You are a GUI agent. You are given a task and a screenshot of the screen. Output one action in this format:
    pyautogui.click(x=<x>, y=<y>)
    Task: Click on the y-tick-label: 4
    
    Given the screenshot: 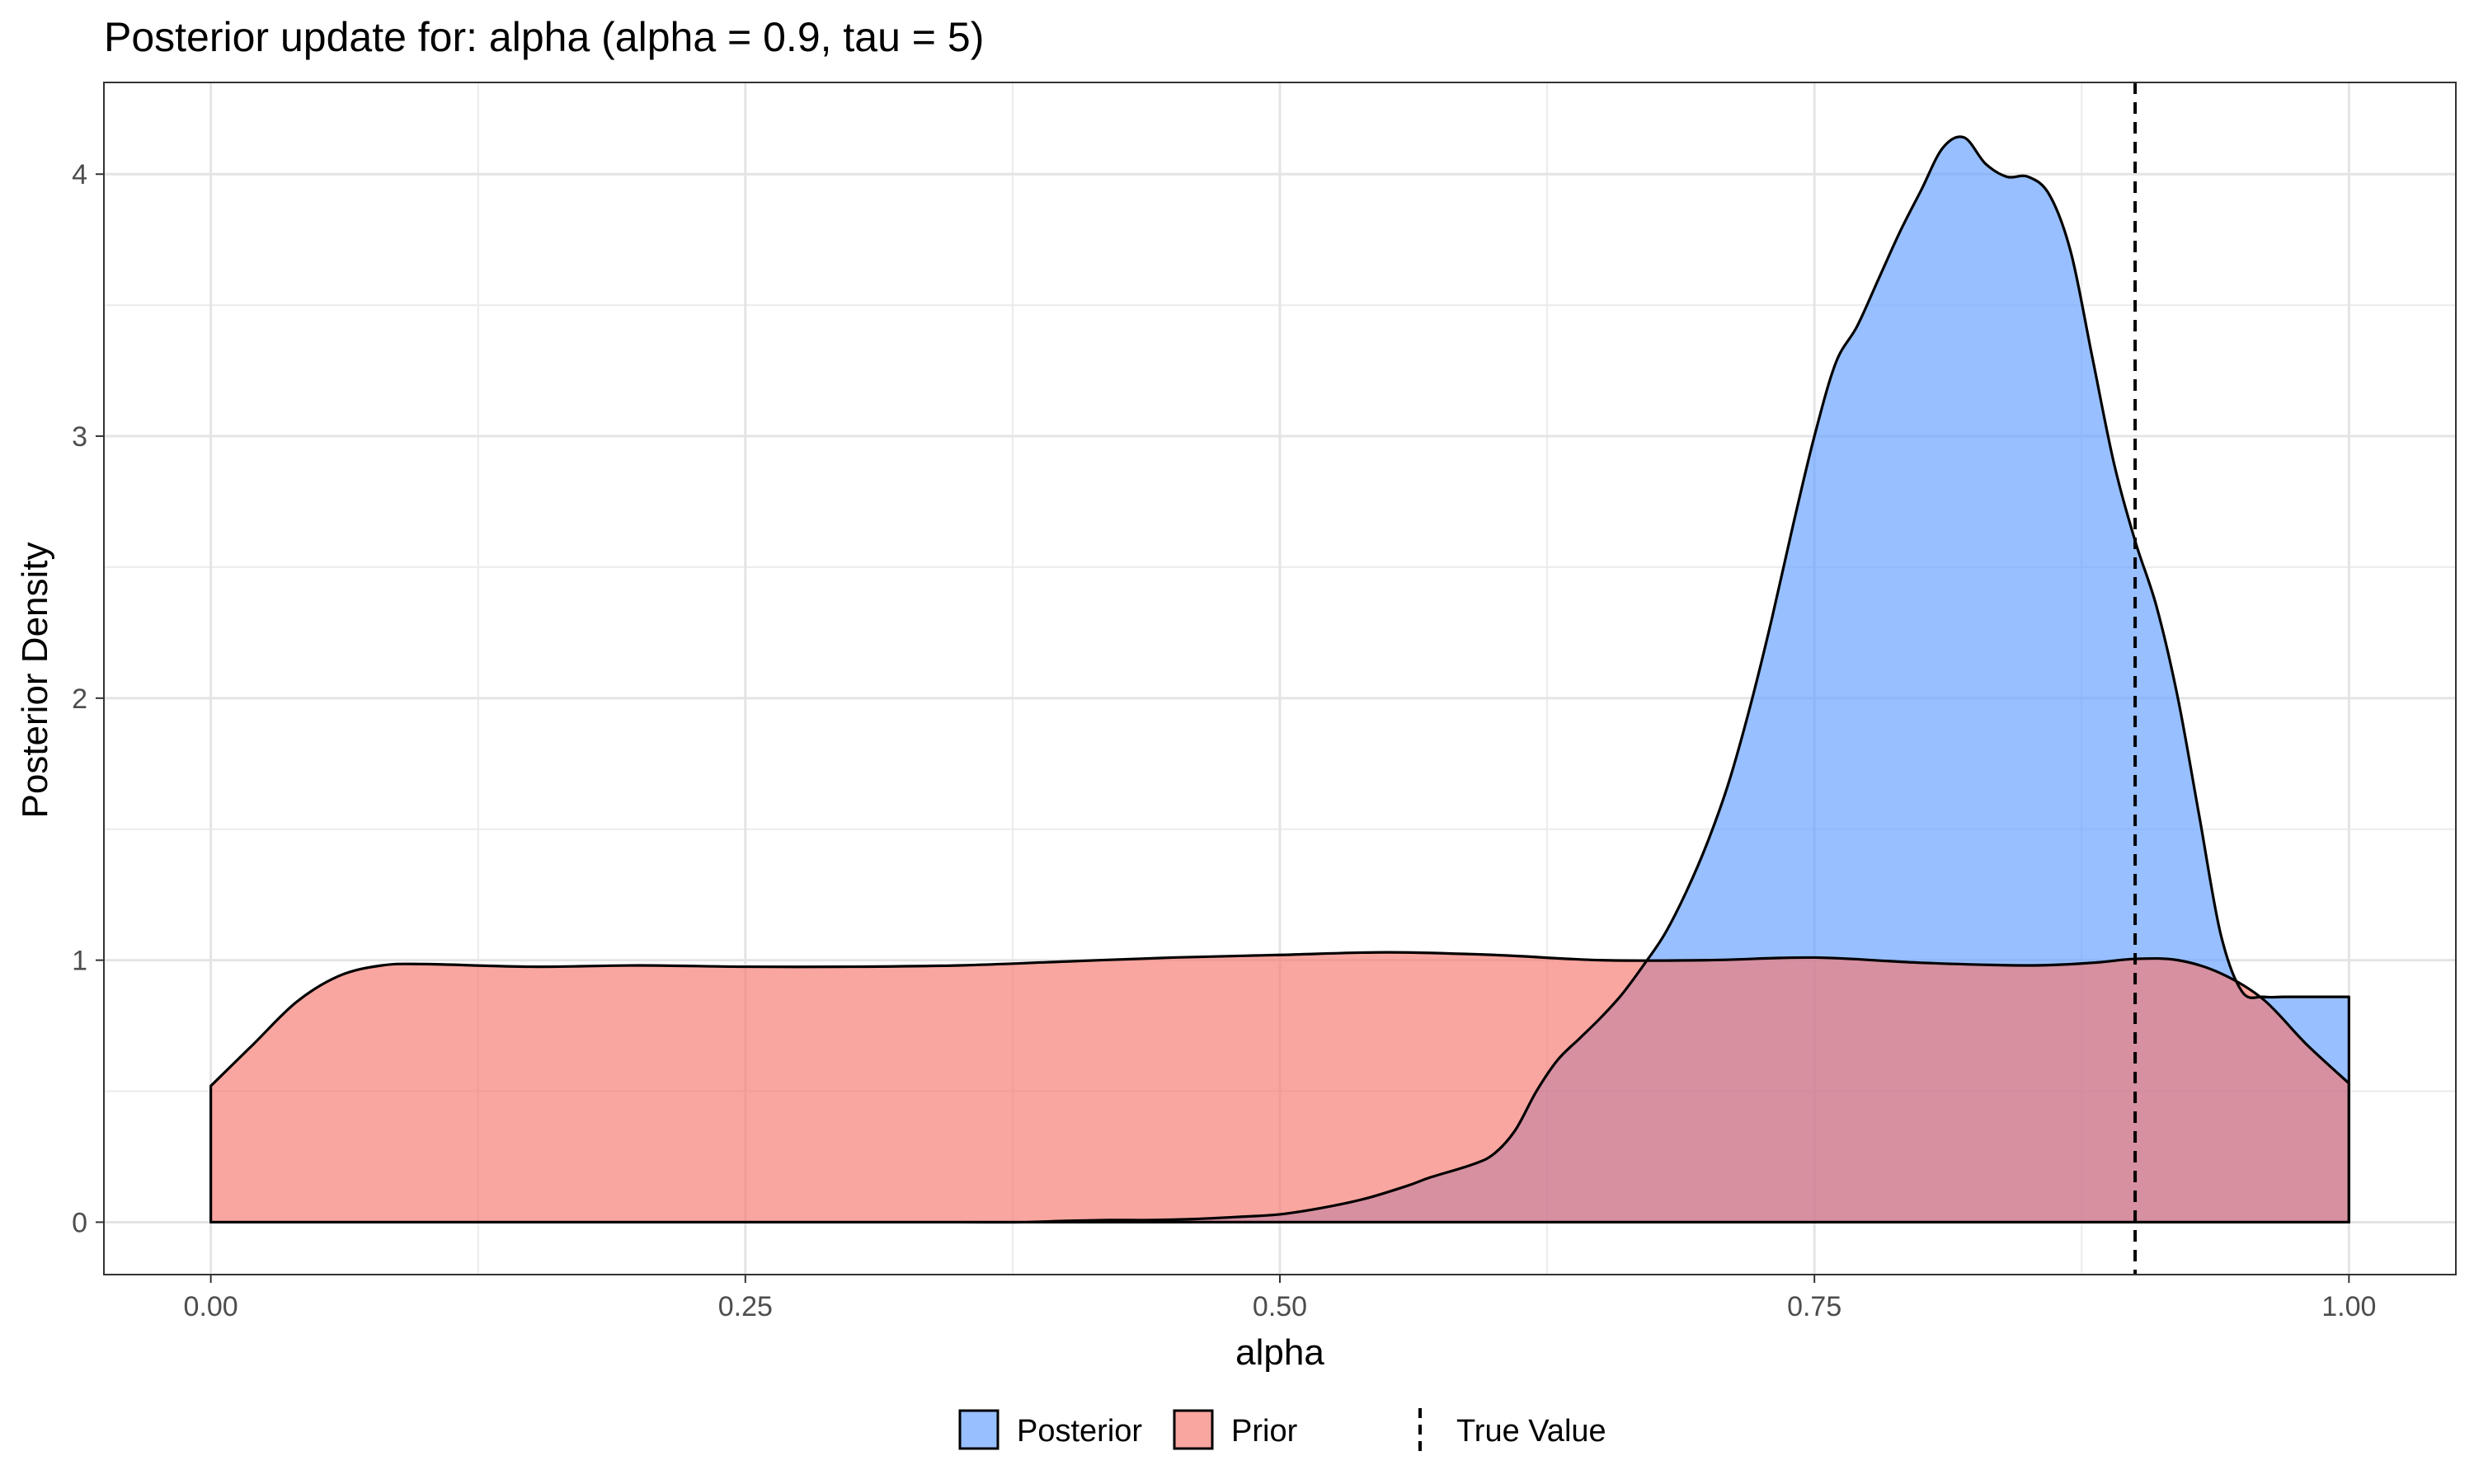 What is the action you would take?
    pyautogui.click(x=79, y=174)
    